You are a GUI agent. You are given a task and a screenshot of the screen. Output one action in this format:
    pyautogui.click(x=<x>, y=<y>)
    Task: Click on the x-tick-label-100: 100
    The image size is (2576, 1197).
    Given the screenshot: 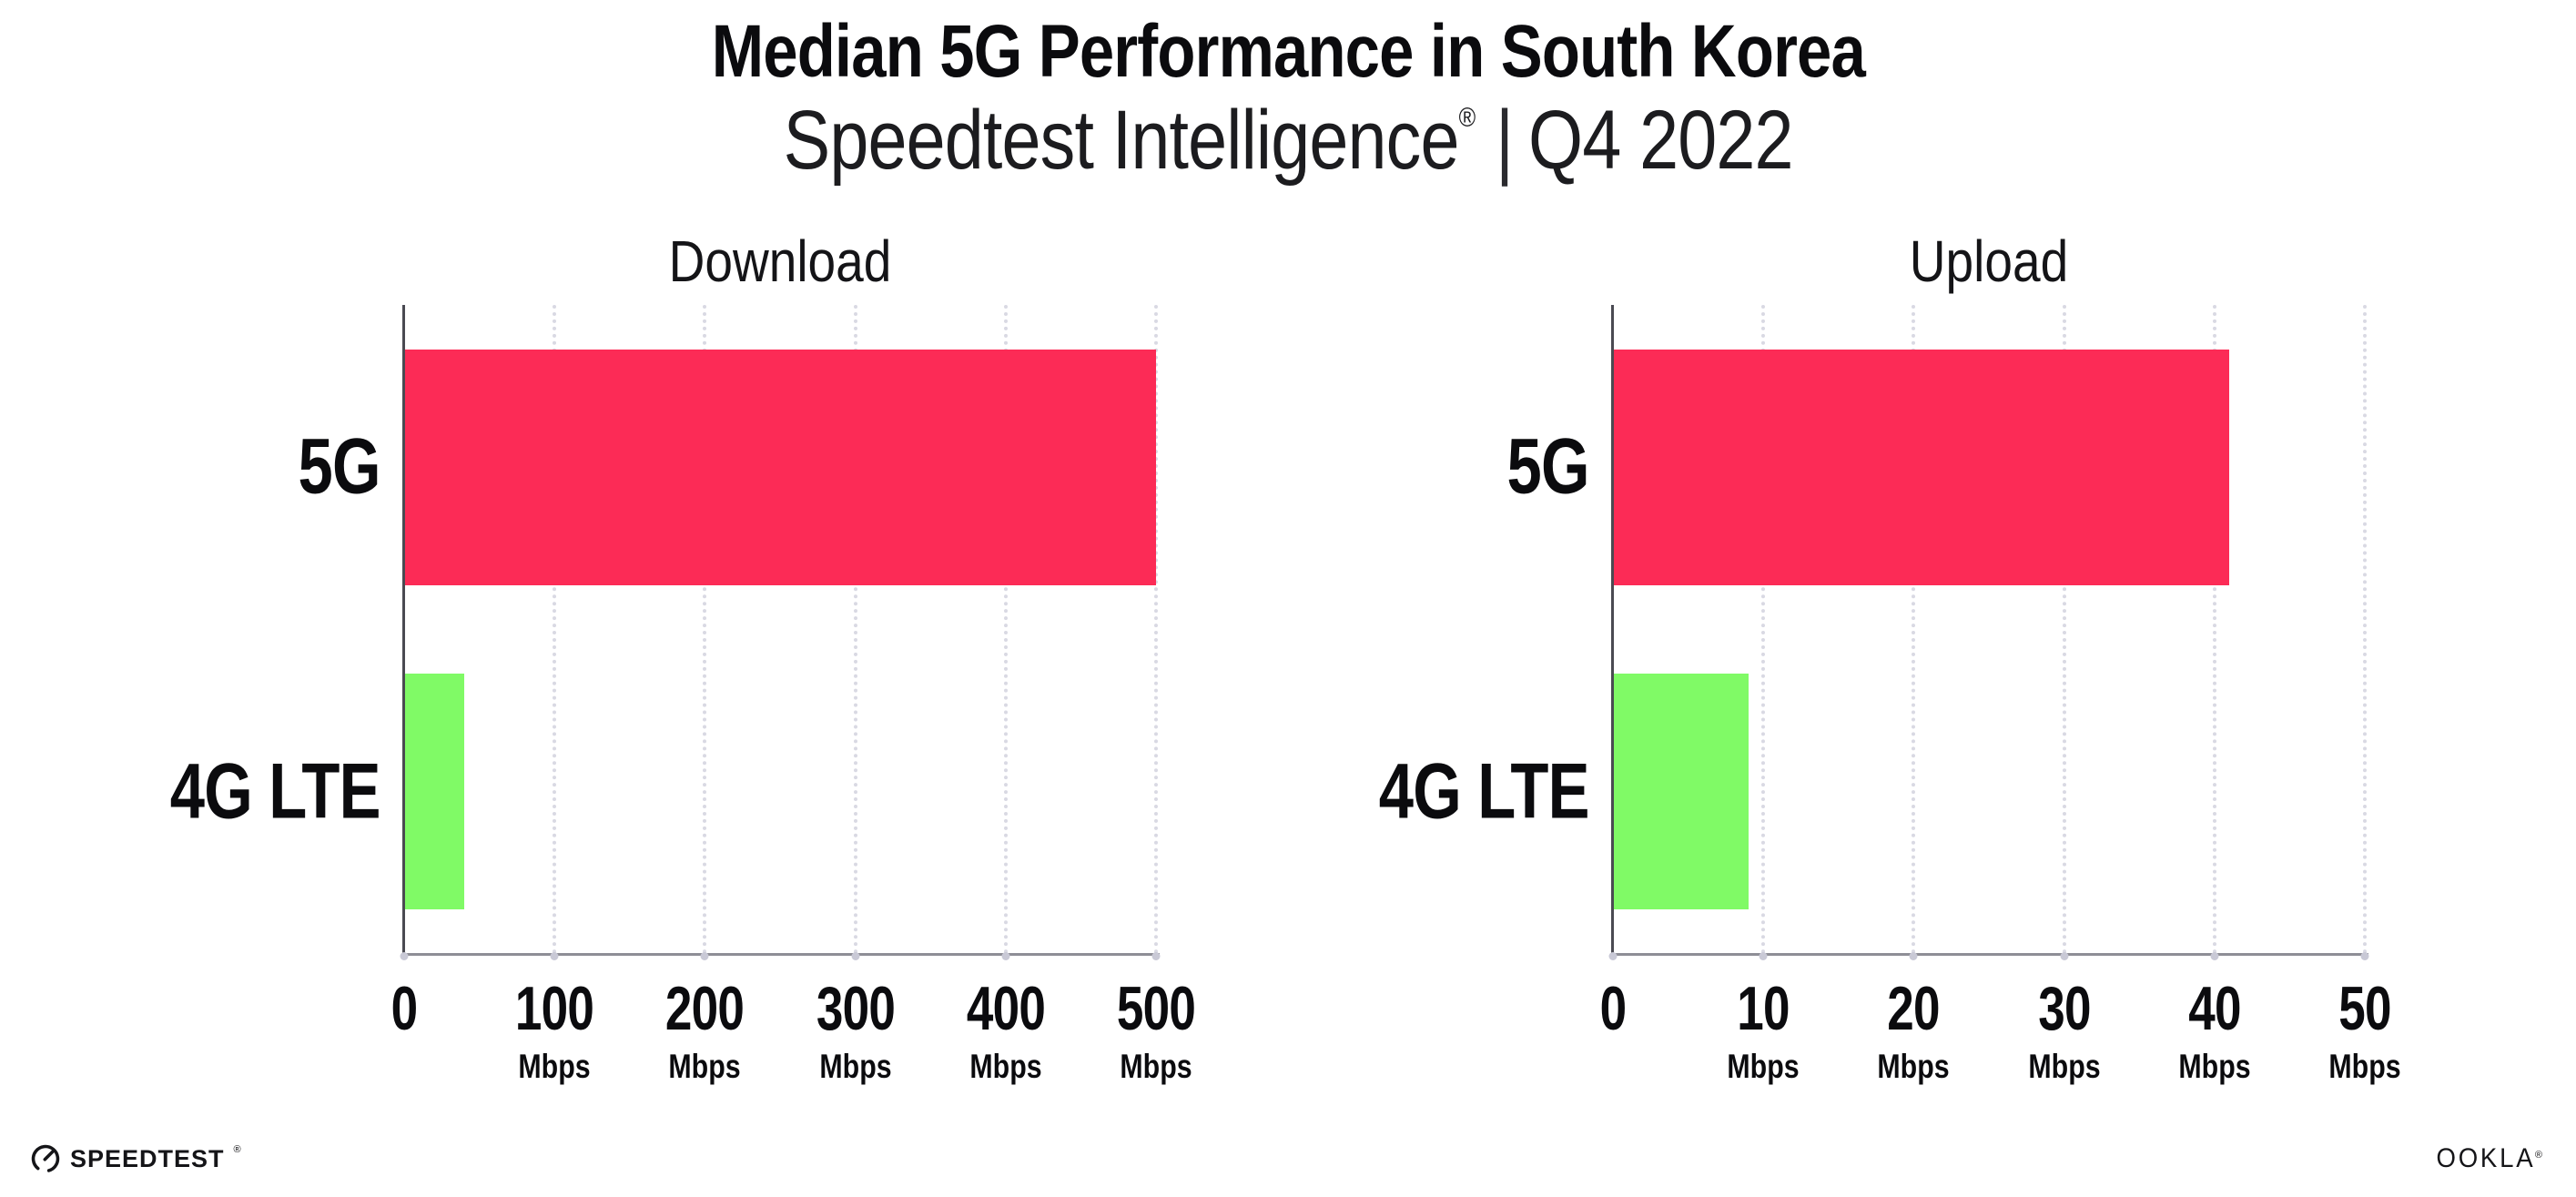 What is the action you would take?
    pyautogui.click(x=554, y=1008)
    